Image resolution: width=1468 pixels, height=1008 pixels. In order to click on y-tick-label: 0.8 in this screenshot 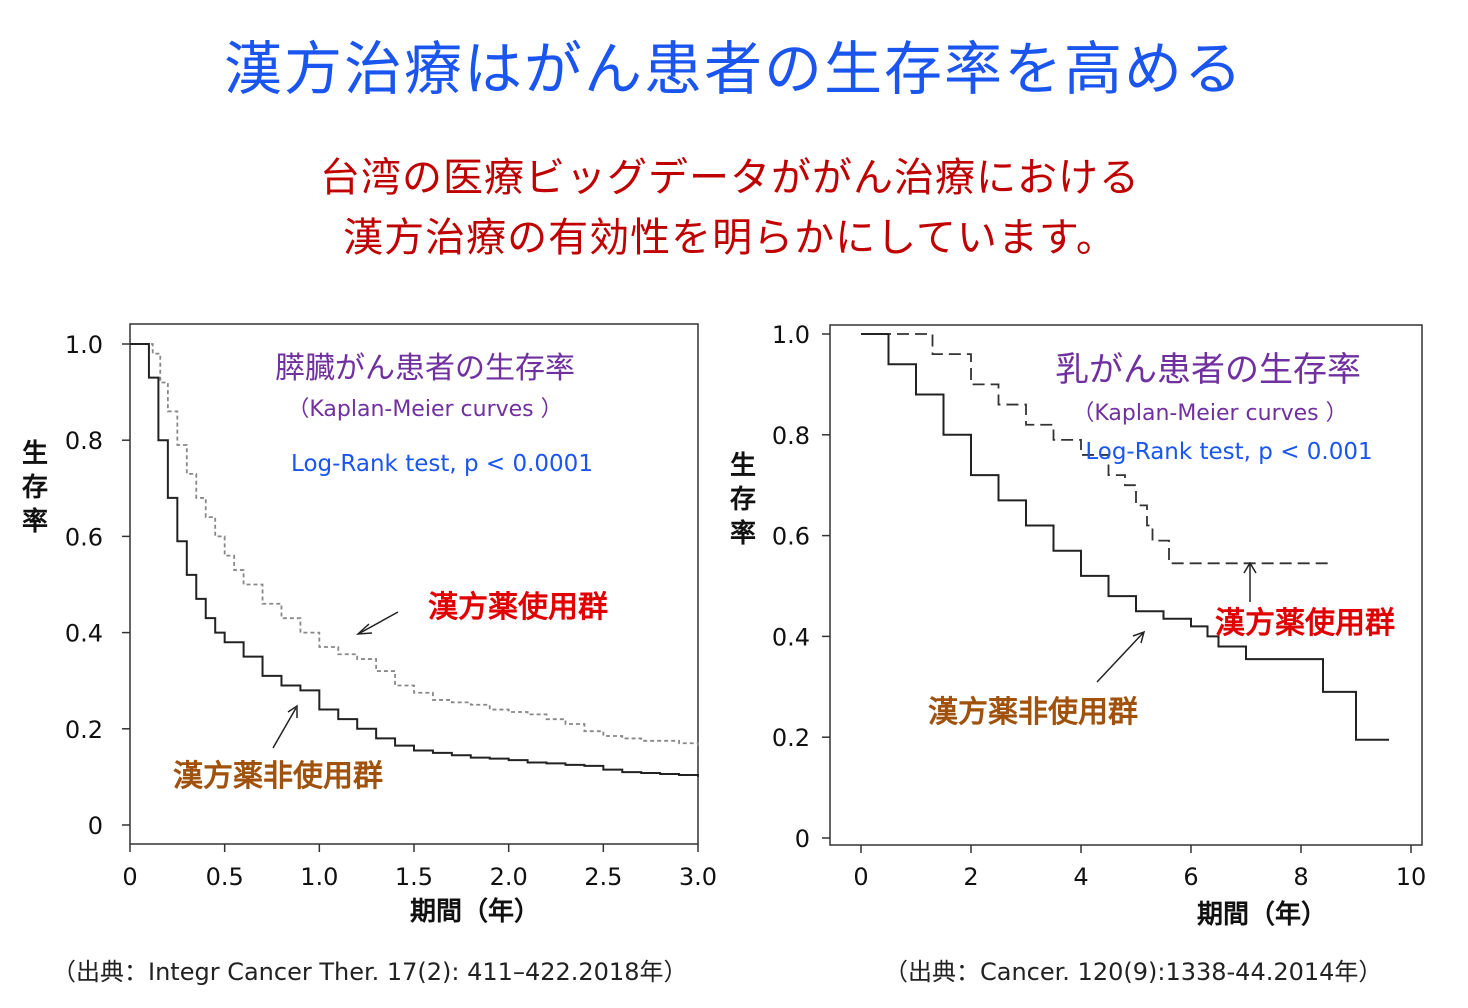, I will do `click(84, 441)`.